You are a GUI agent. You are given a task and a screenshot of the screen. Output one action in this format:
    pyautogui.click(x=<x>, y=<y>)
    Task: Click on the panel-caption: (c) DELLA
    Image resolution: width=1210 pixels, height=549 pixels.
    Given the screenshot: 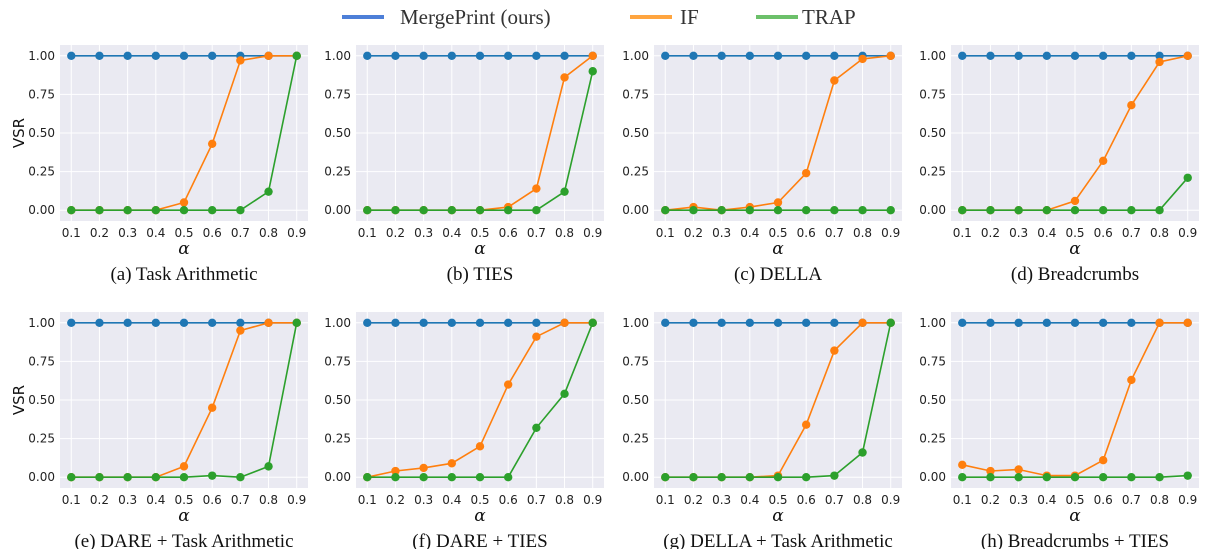 What is the action you would take?
    pyautogui.click(x=778, y=274)
    